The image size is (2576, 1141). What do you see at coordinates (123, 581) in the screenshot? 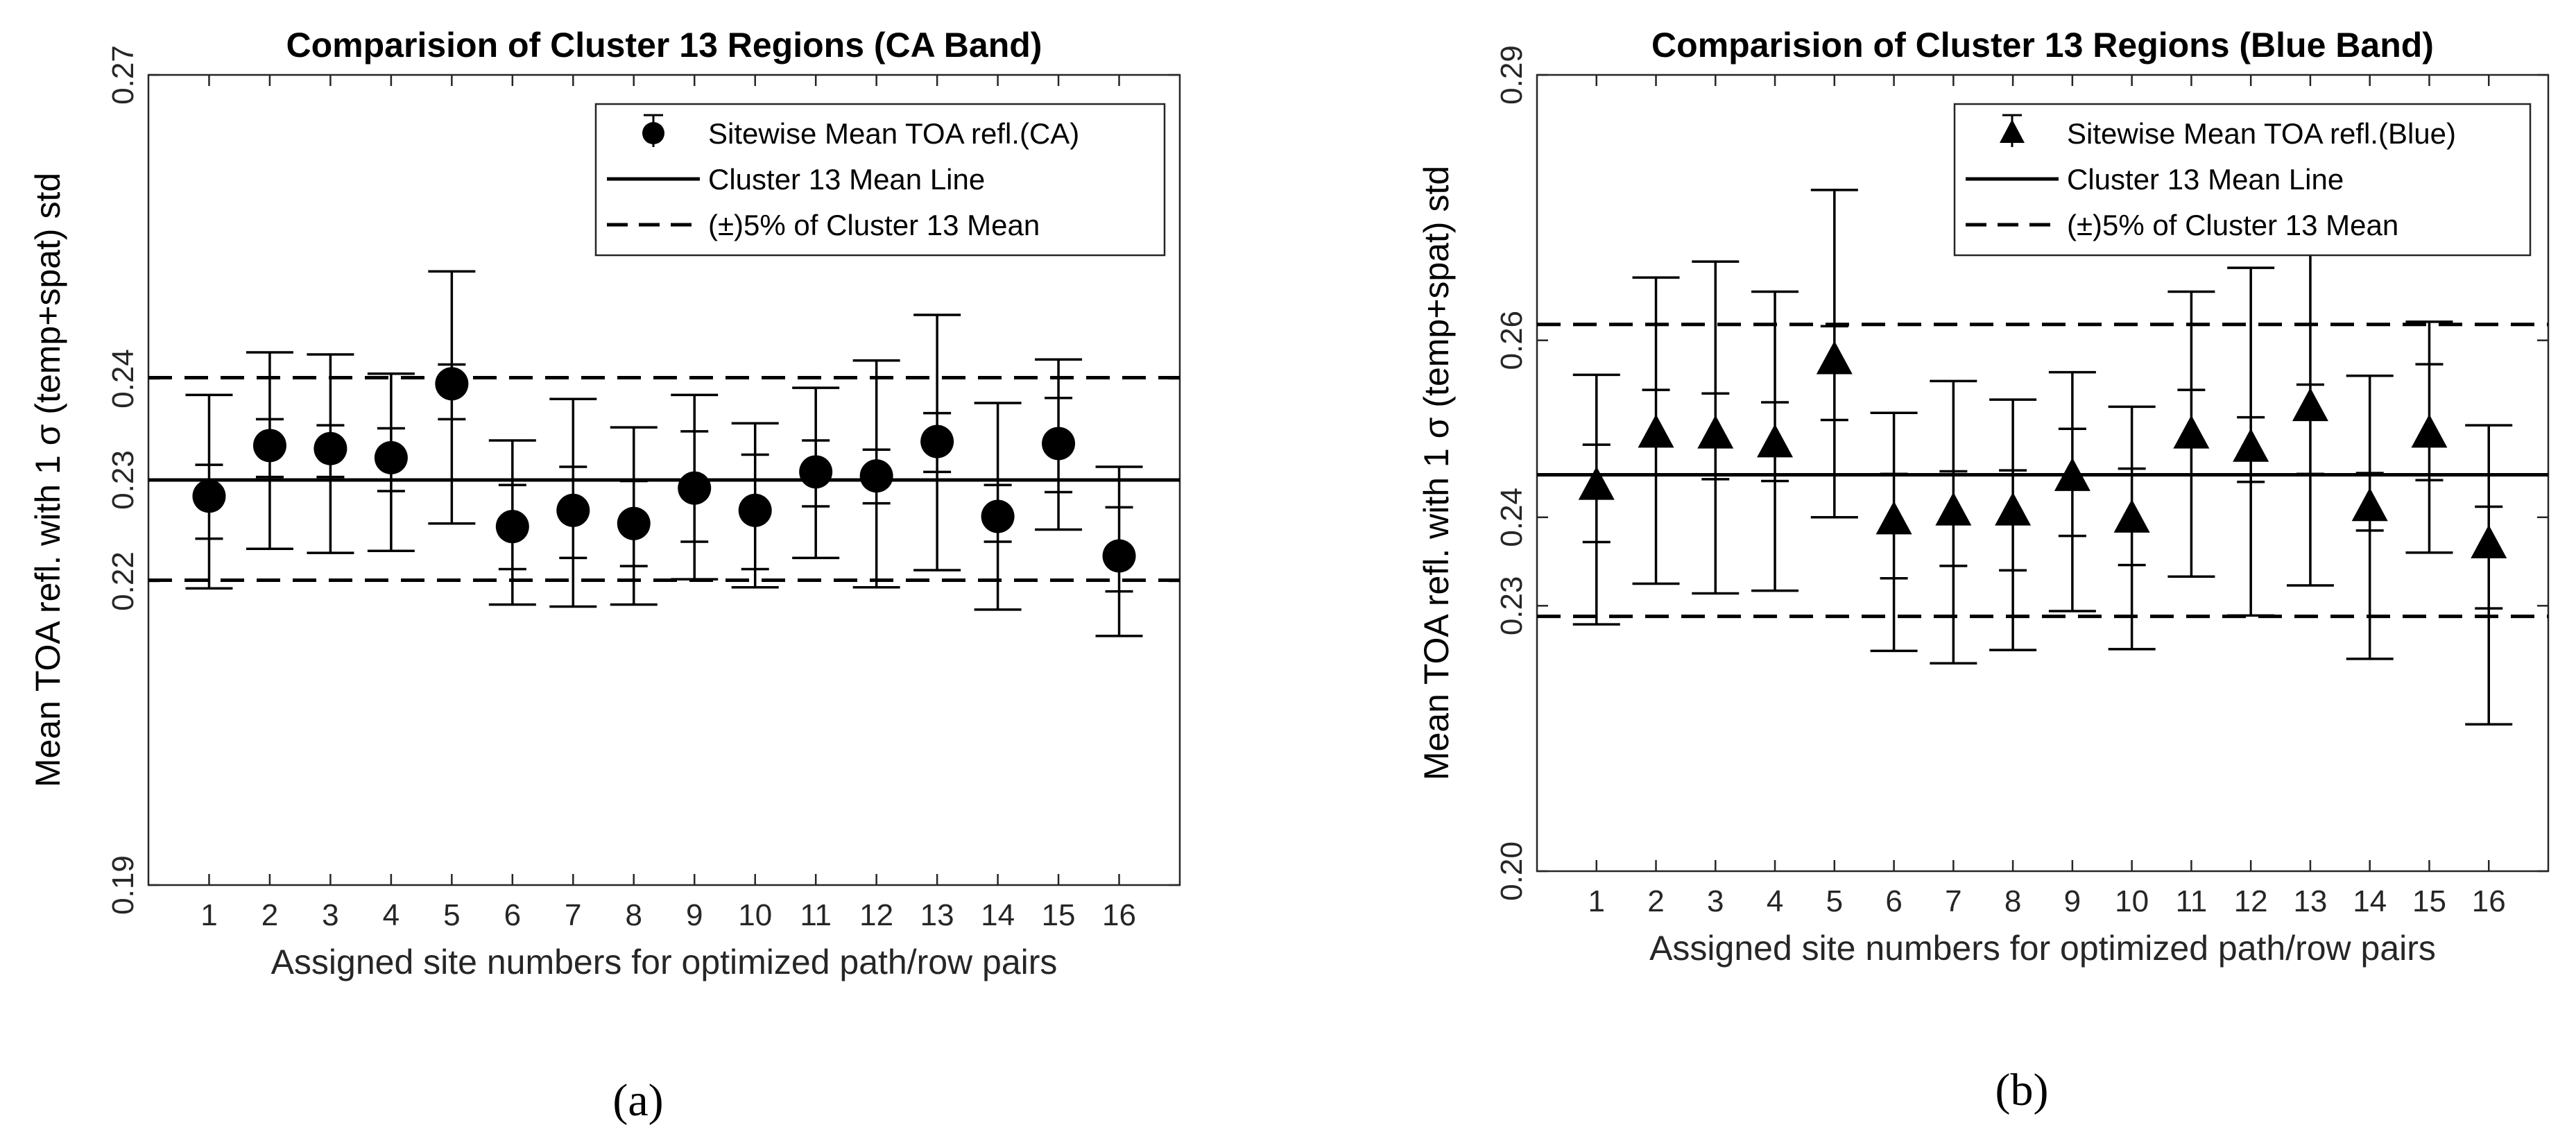
I see `y-tick-label: 0.22` at bounding box center [123, 581].